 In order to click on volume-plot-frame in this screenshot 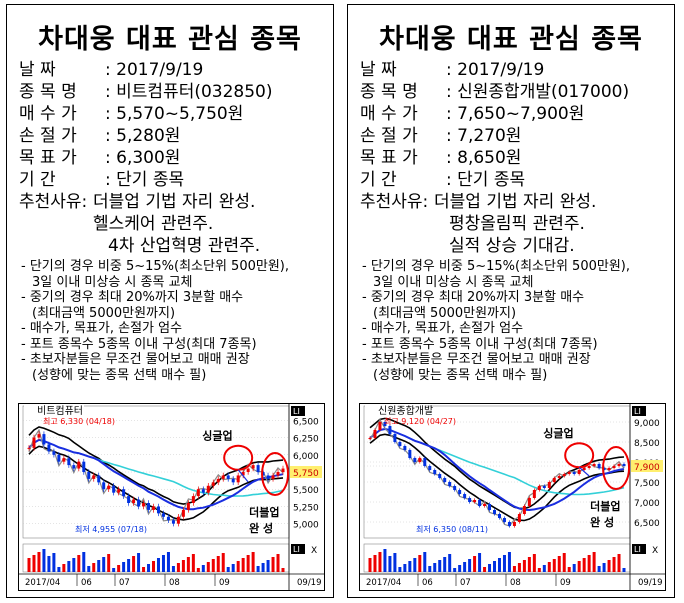, I will do `click(156, 558)`.